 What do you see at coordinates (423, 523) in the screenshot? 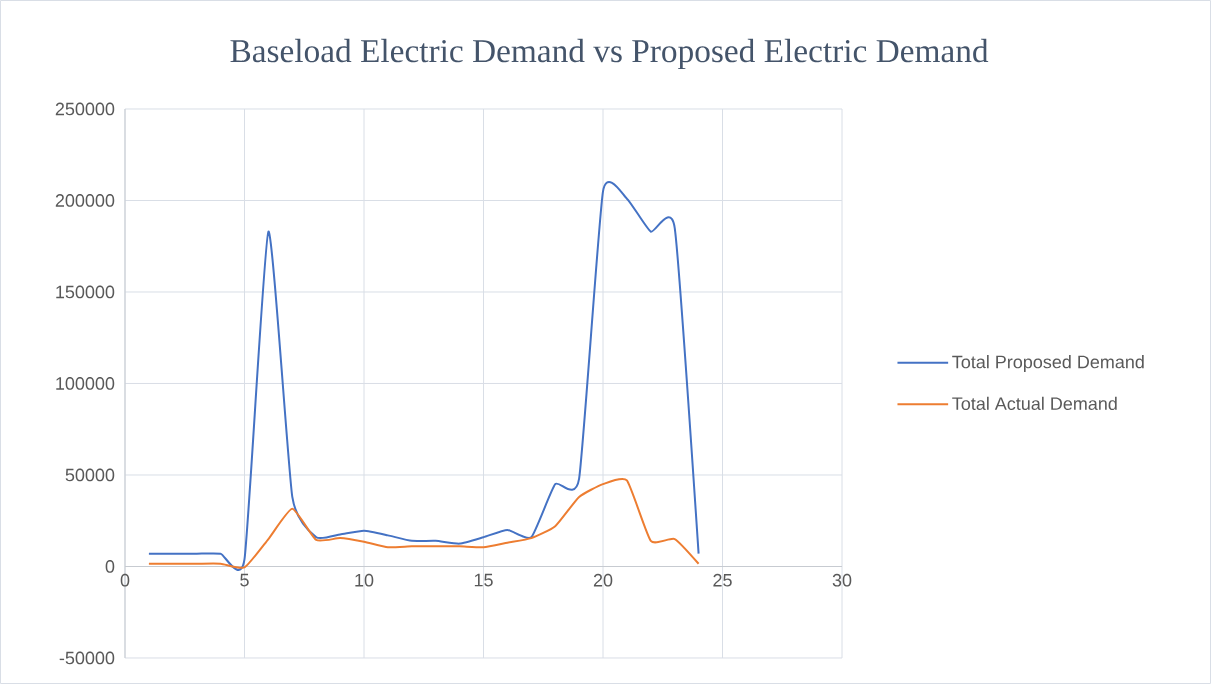
I see `line-series` at bounding box center [423, 523].